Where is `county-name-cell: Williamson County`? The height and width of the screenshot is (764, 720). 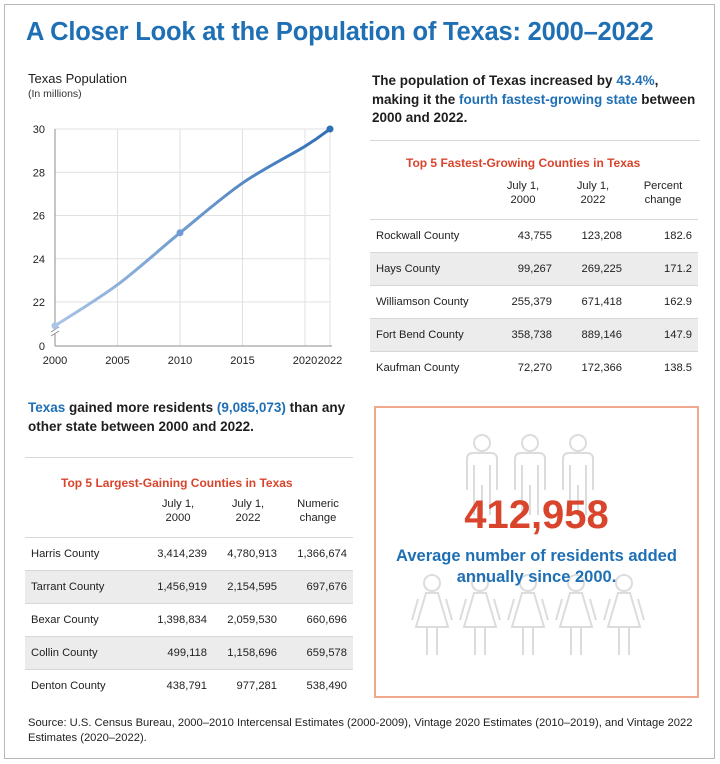 county-name-cell: Williamson County is located at coordinates (429, 302).